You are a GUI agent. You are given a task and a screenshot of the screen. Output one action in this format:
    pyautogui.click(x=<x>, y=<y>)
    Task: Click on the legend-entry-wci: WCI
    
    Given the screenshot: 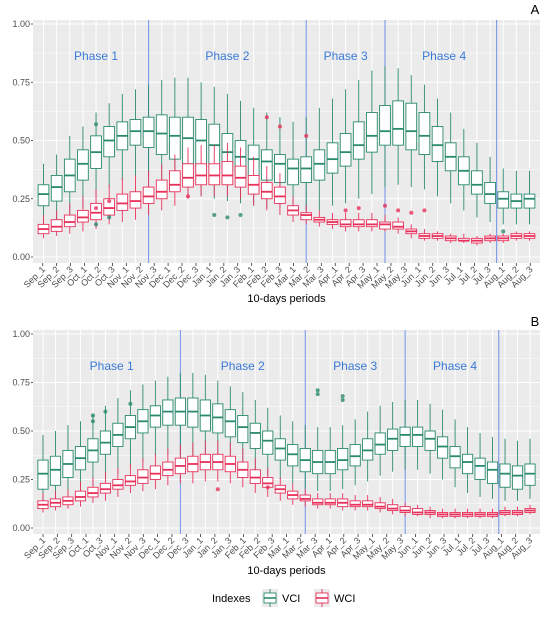 What is the action you would take?
    pyautogui.click(x=334, y=598)
    